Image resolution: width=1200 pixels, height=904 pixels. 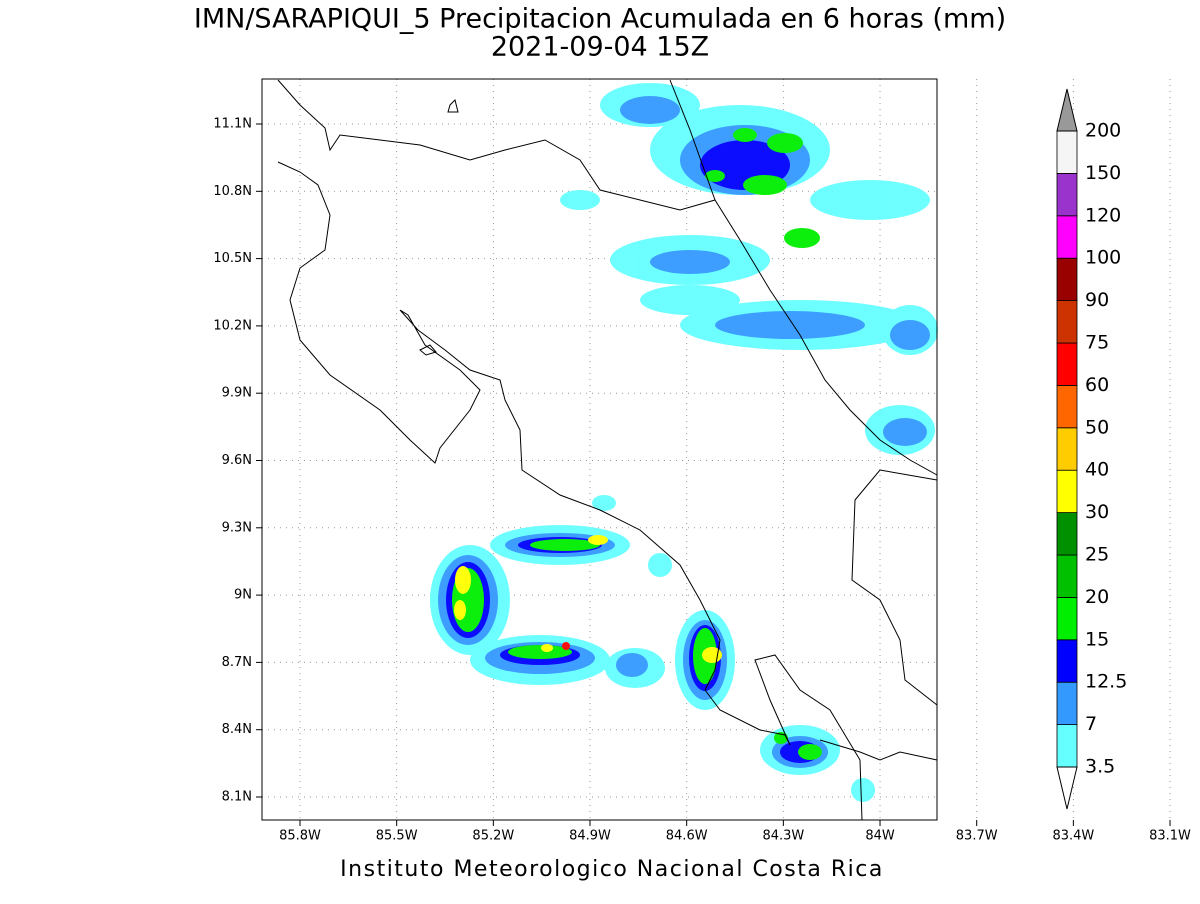 I want to click on colorbar-label: 120, so click(x=1103, y=215).